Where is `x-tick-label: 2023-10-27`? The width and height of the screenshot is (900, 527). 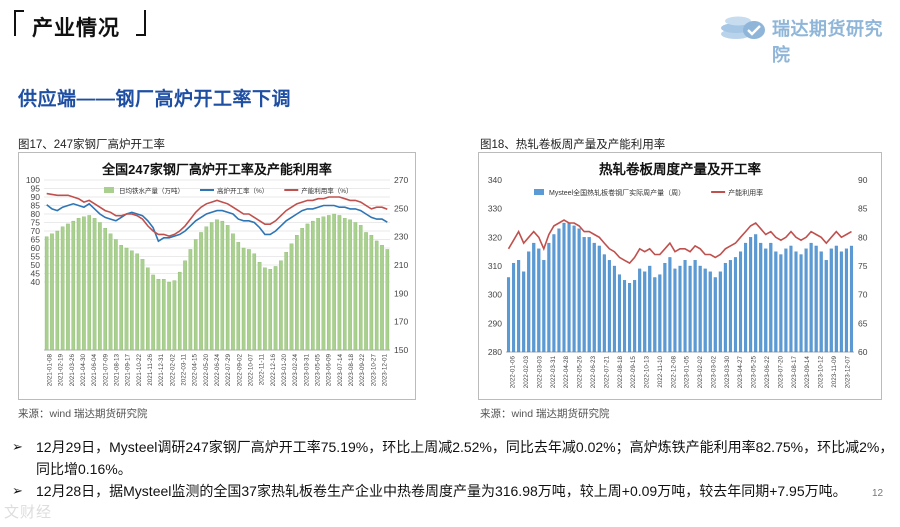 x-tick-label: 2023-10-27 is located at coordinates (373, 370).